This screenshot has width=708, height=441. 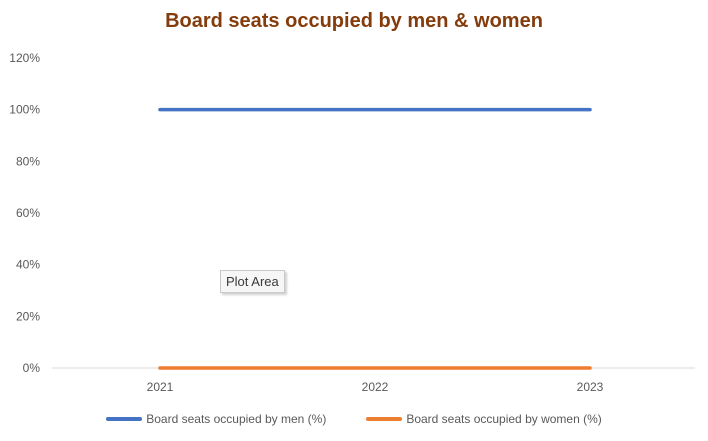 What do you see at coordinates (24, 110) in the screenshot?
I see `y-tick-label: 100%` at bounding box center [24, 110].